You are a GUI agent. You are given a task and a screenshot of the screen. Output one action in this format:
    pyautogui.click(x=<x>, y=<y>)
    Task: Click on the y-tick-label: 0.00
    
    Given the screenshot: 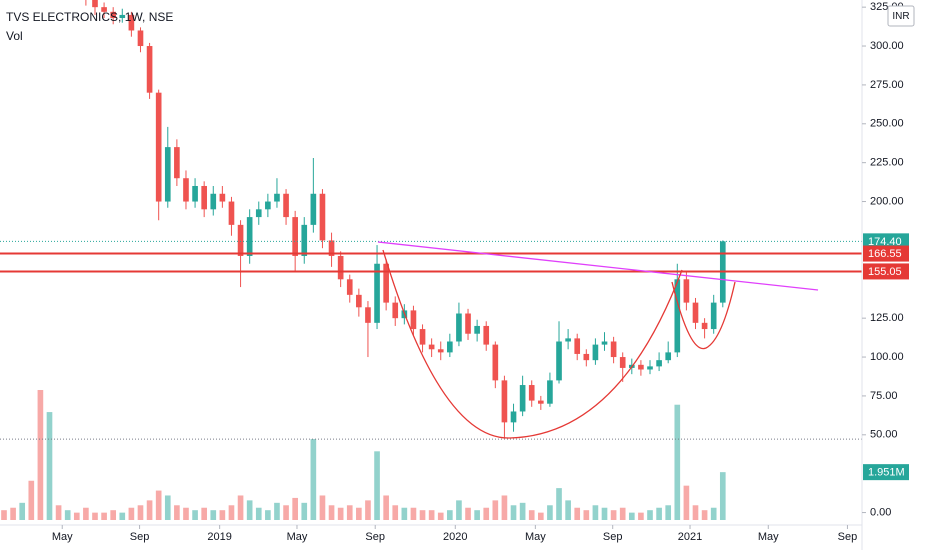 What is the action you would take?
    pyautogui.click(x=880, y=512)
    